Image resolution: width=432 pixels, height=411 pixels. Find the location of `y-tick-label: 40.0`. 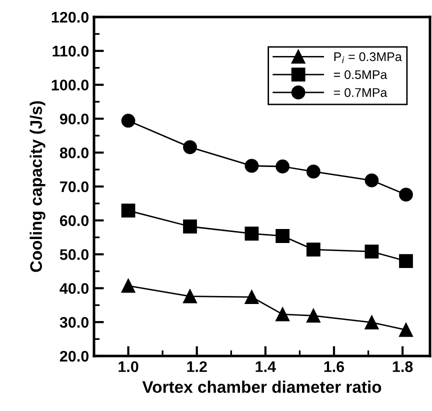

y-tick-label: 40.0 is located at coordinates (74, 288).